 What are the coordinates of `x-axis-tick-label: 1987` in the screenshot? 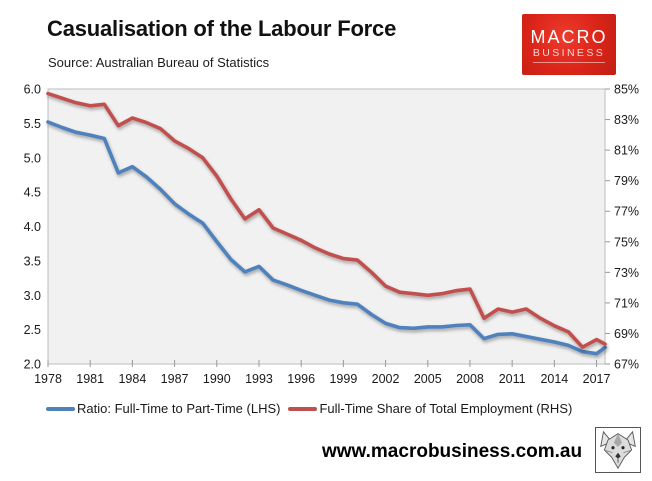 It's located at (175, 379).